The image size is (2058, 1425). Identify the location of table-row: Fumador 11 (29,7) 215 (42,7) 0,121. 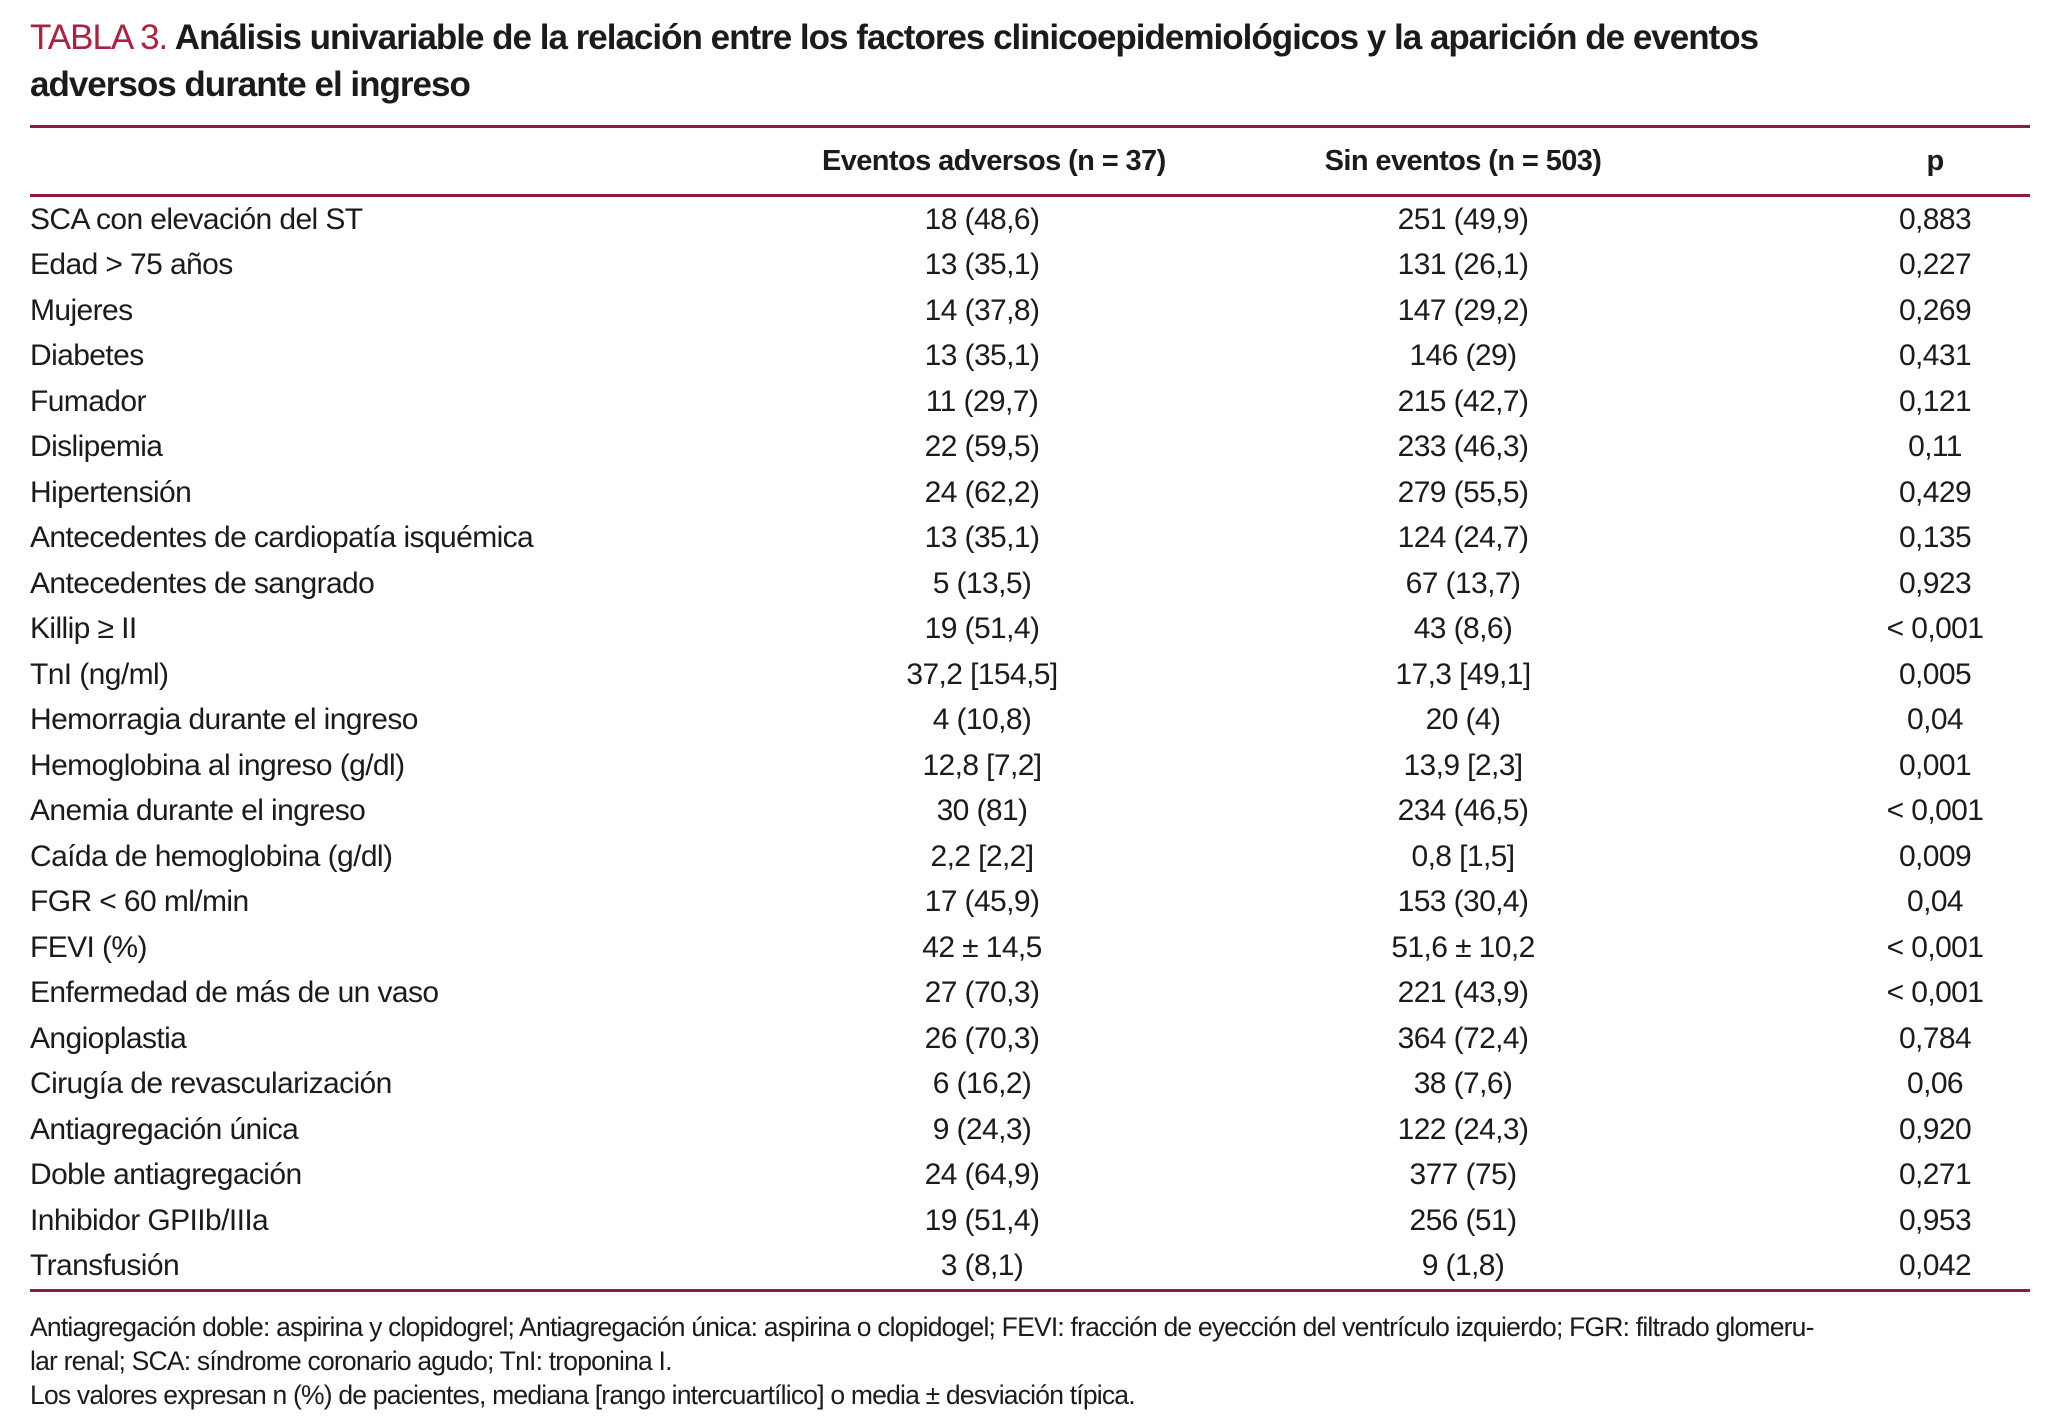
(1030, 402).